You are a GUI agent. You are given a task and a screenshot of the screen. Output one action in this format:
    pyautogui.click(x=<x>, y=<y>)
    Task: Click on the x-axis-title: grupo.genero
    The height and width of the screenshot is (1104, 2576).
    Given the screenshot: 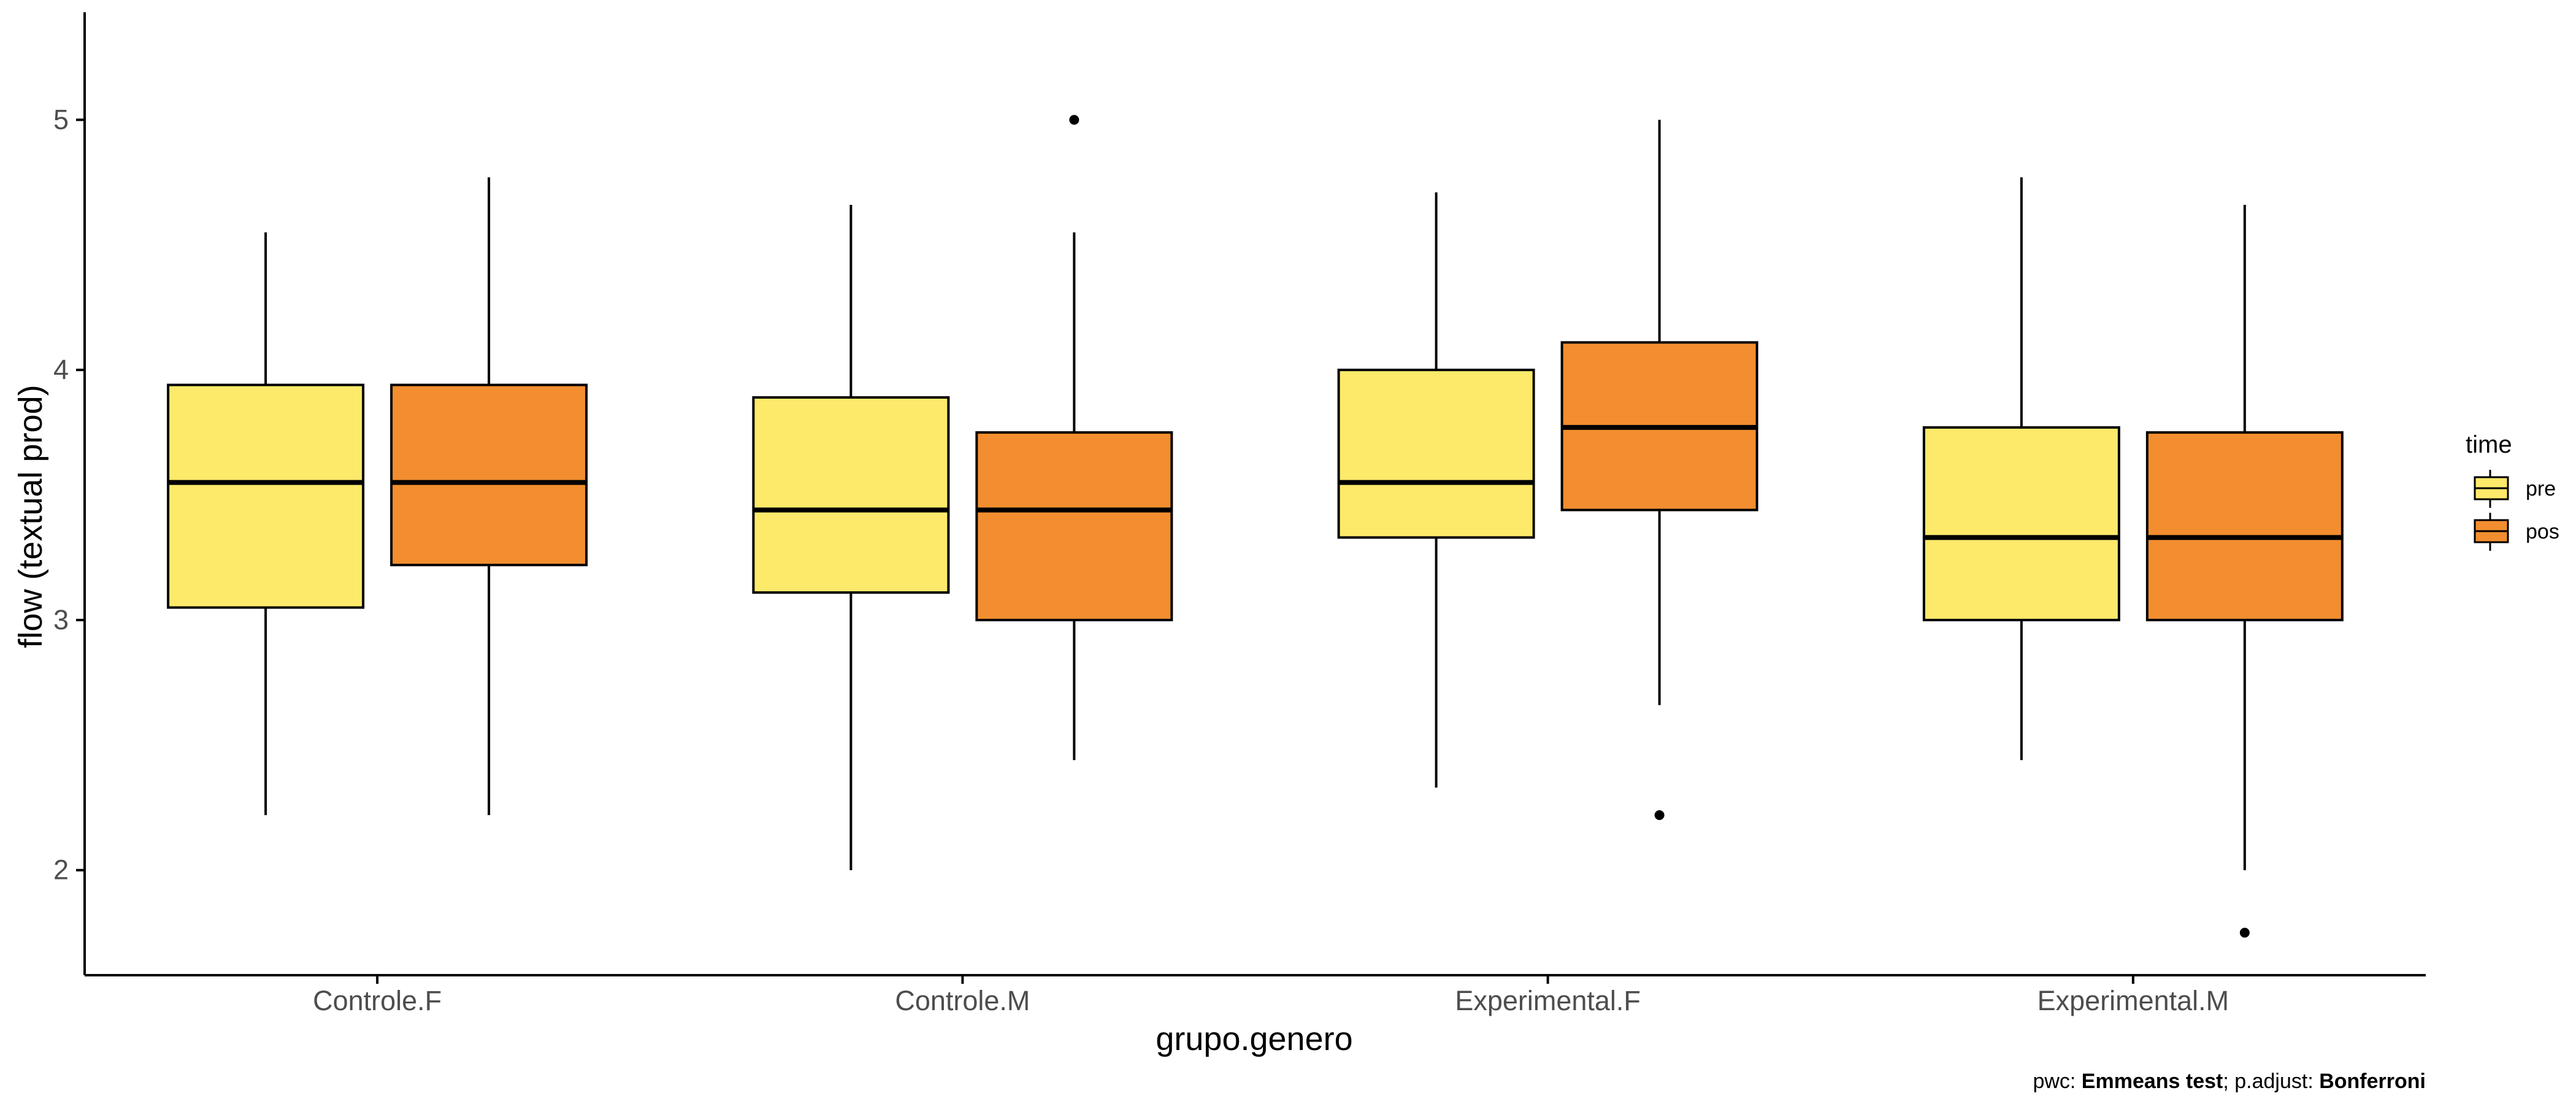 What is the action you would take?
    pyautogui.click(x=1254, y=1039)
    